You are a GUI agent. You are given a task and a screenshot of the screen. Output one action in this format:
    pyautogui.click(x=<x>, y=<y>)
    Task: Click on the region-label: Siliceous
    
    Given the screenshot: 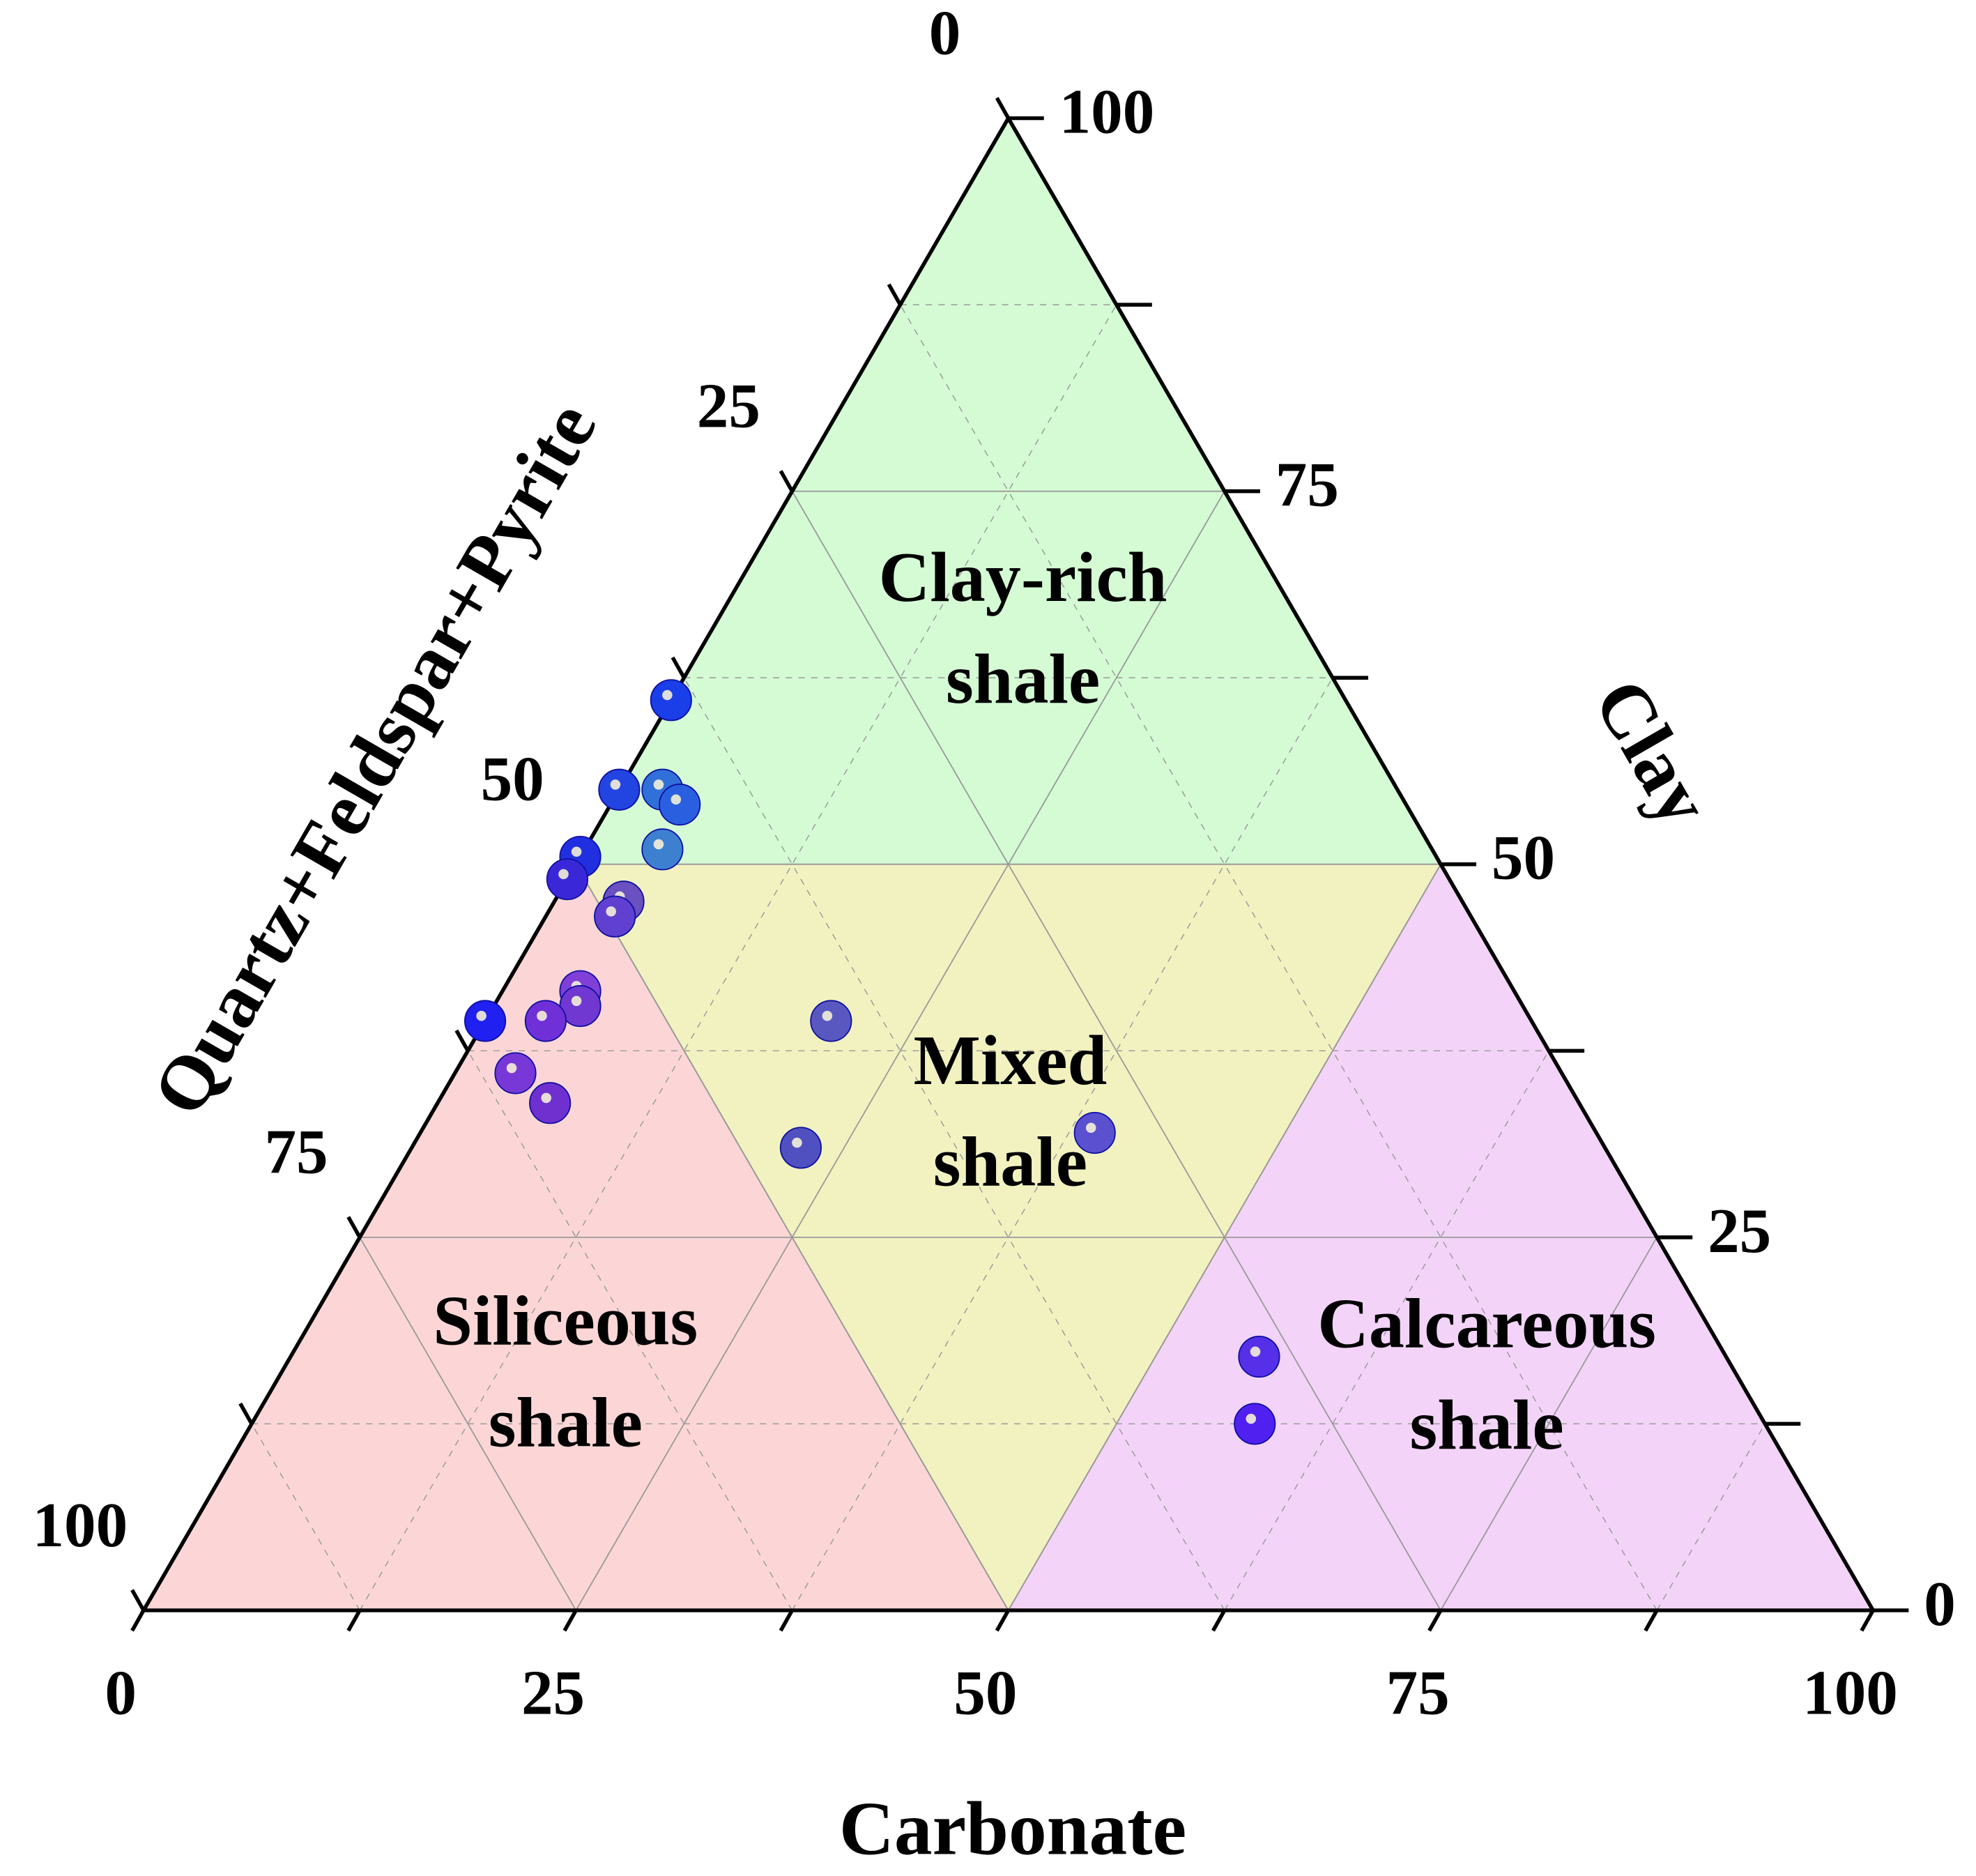 What is the action you would take?
    pyautogui.click(x=566, y=1321)
    